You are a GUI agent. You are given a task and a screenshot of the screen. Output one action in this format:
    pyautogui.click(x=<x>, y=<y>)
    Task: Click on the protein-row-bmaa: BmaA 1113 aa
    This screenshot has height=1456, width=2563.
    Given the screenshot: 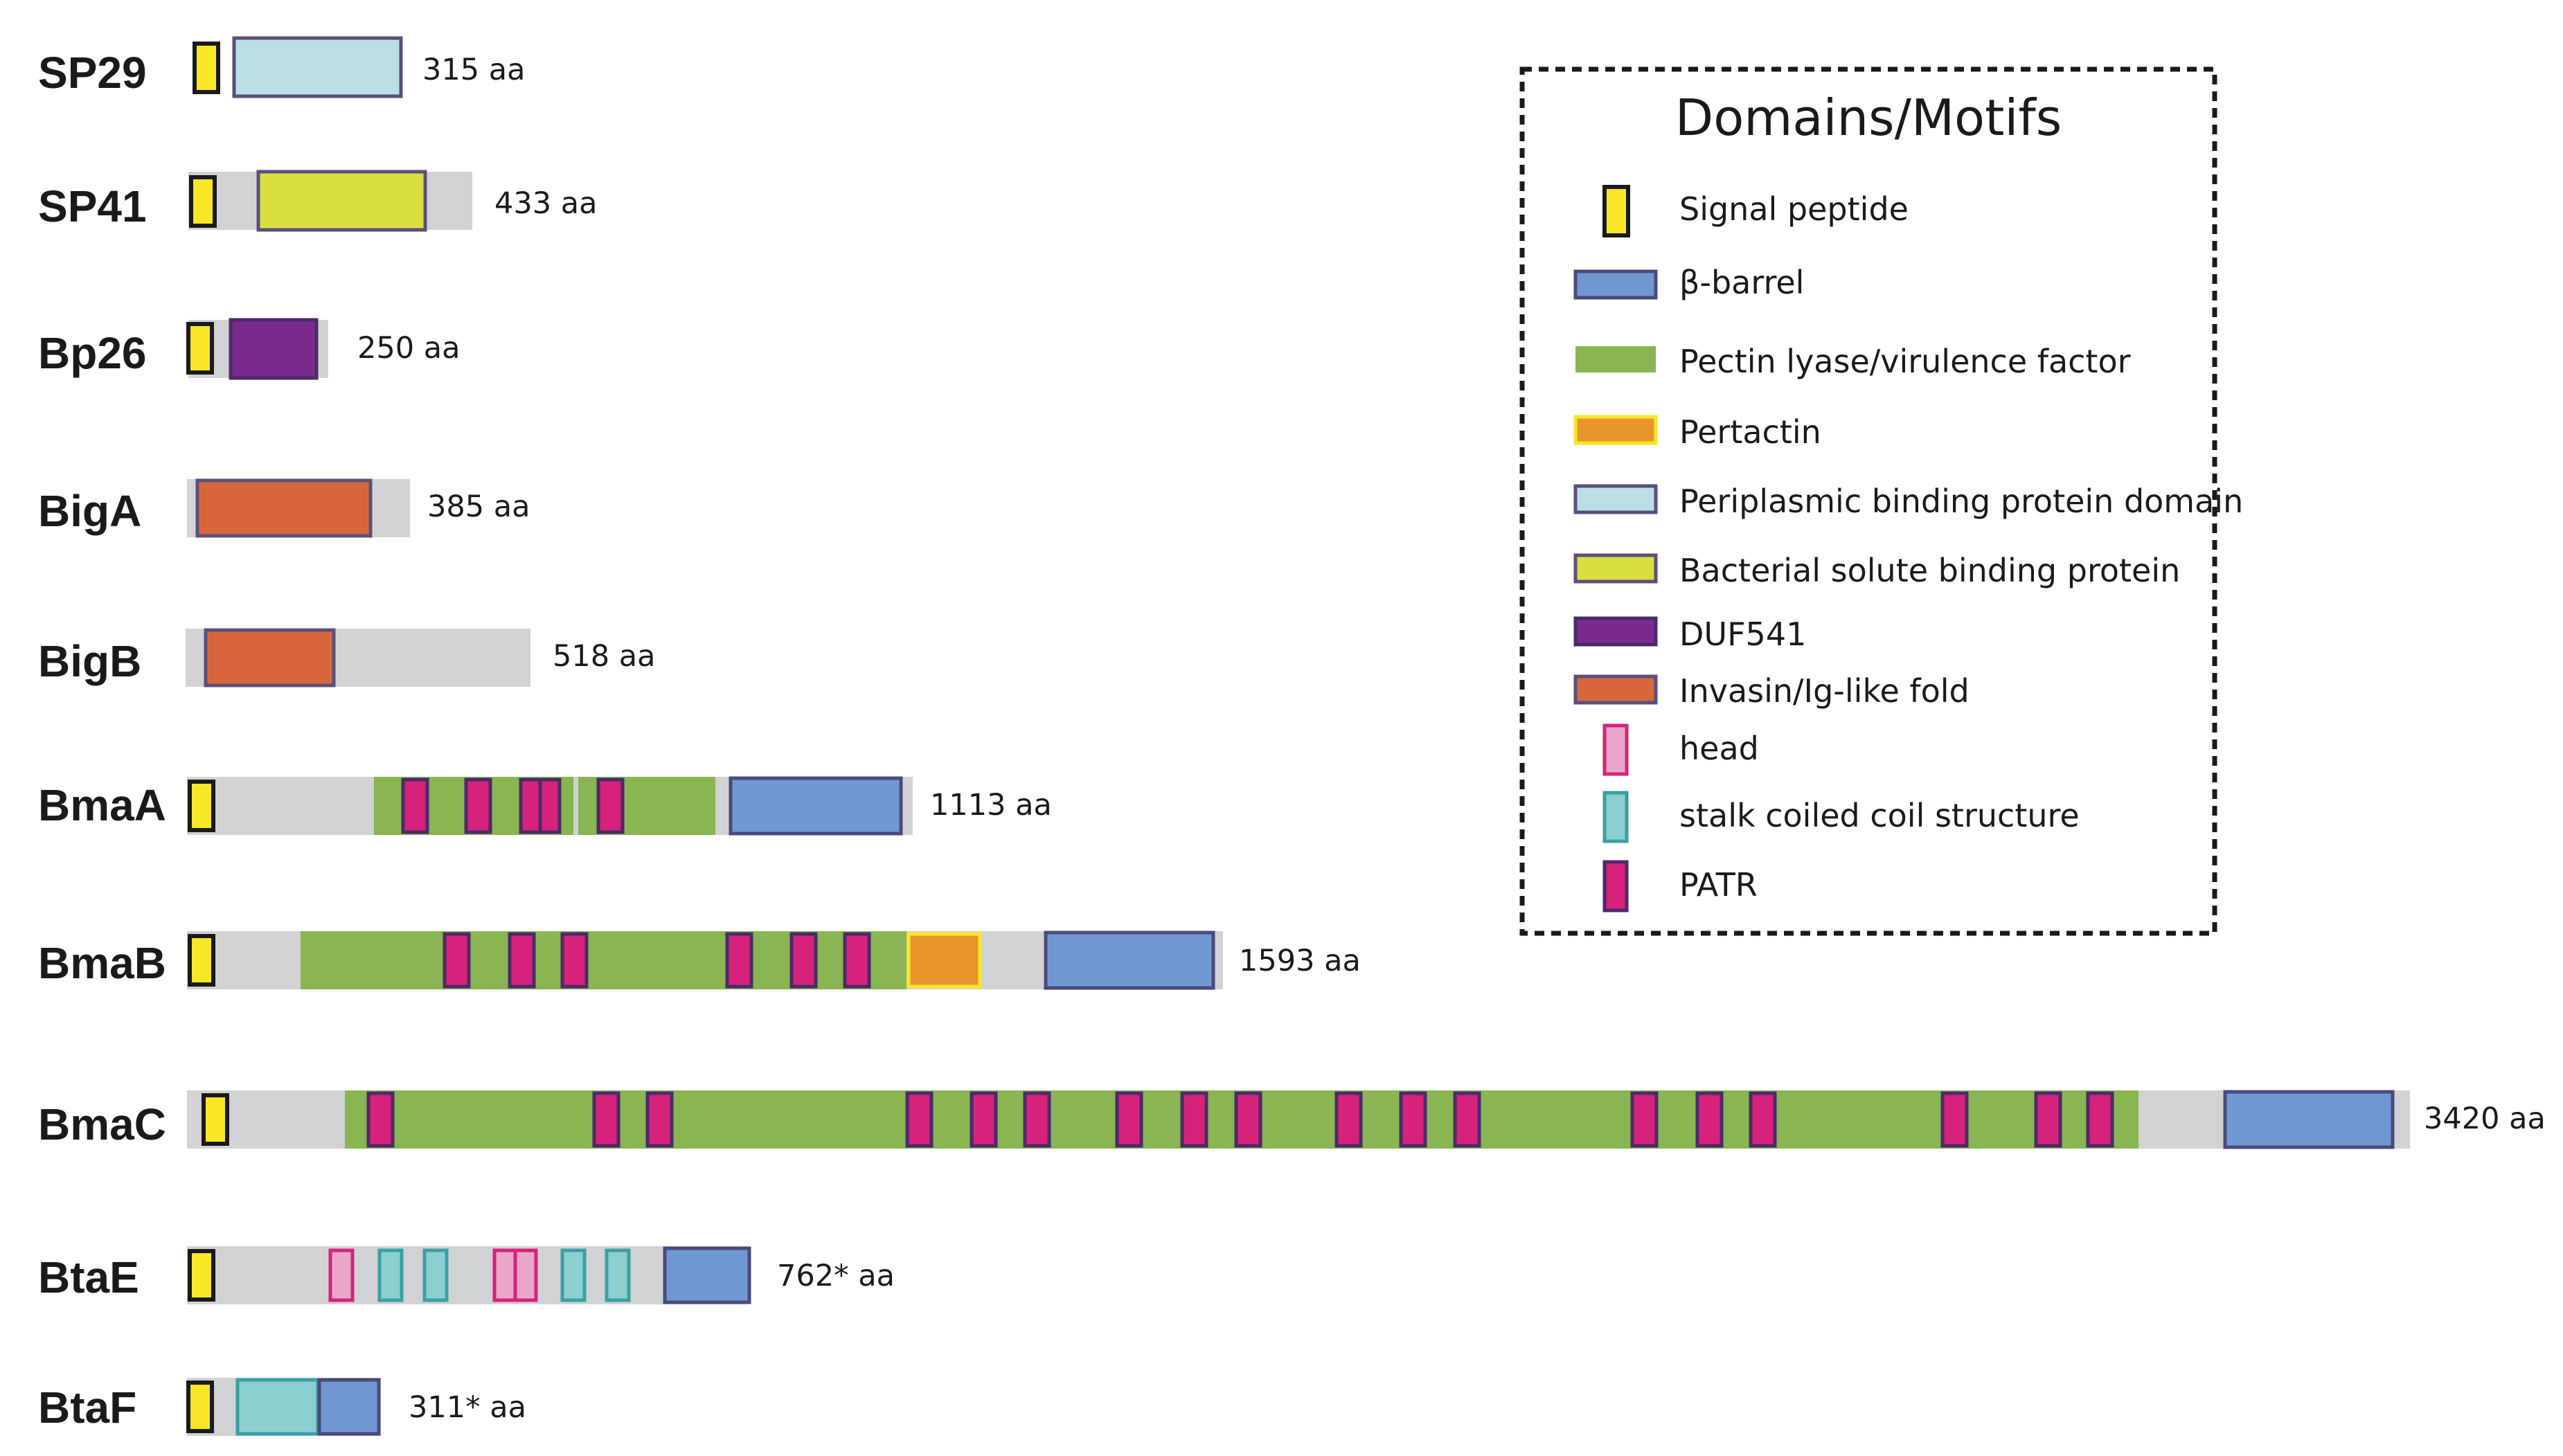 What is the action you would take?
    pyautogui.click(x=545, y=806)
    